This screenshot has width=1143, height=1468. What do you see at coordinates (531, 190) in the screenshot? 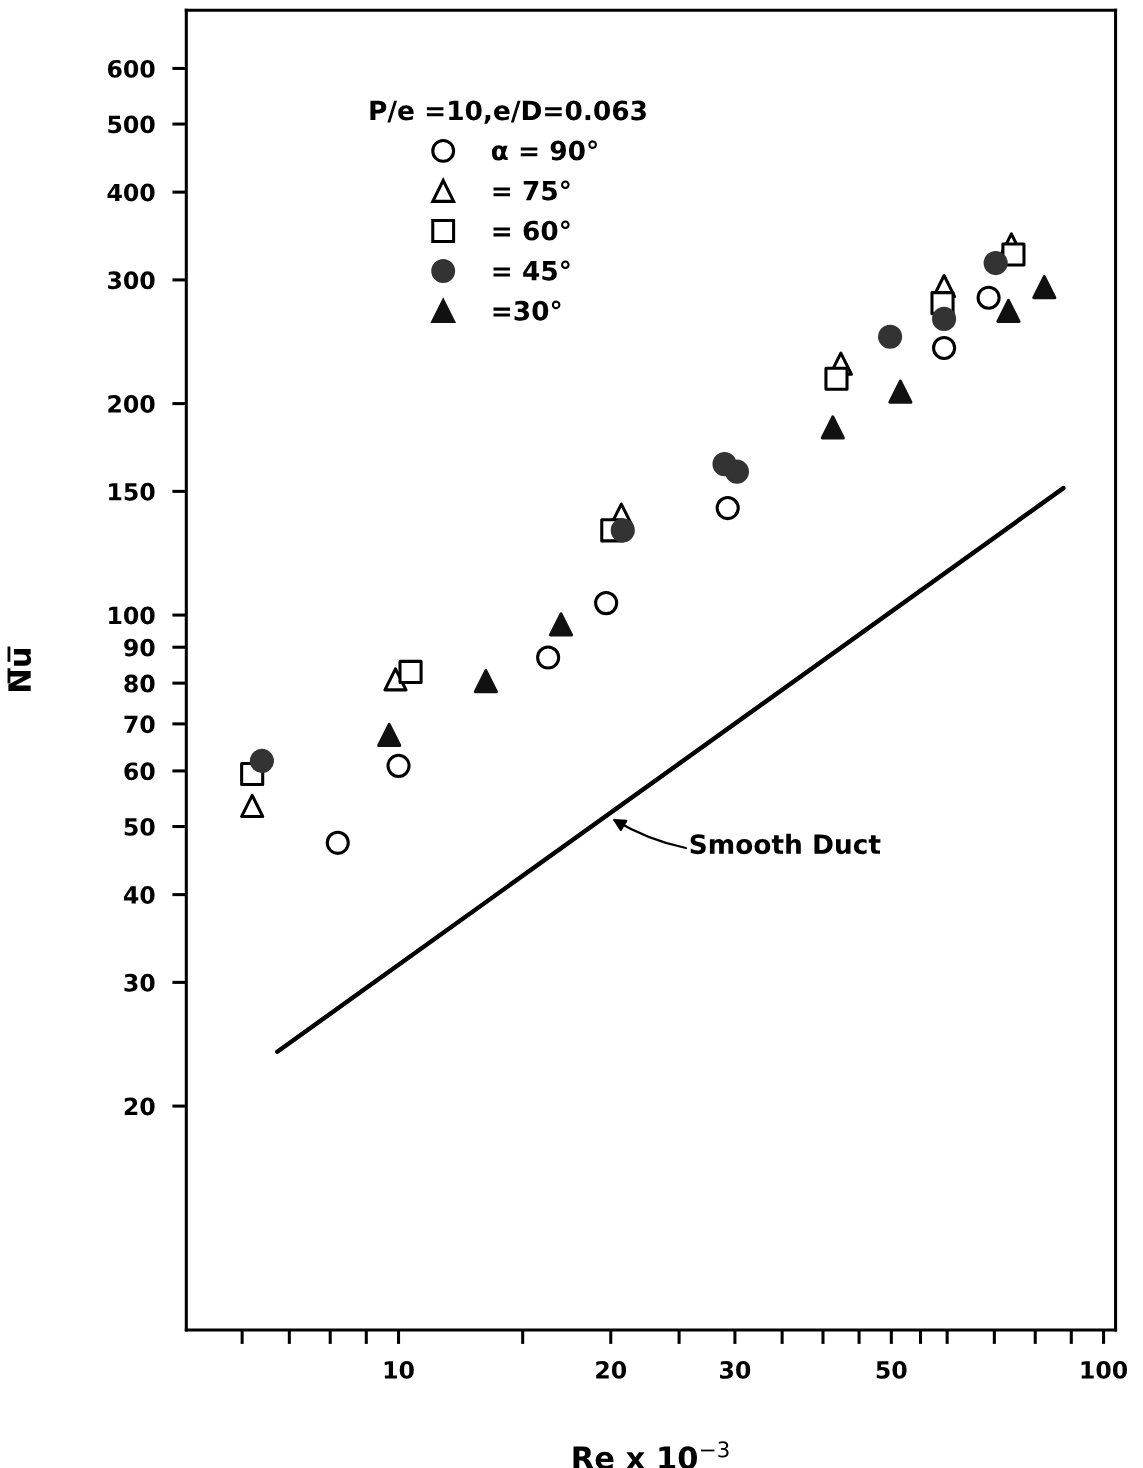
I see `legend-label: = 75°` at bounding box center [531, 190].